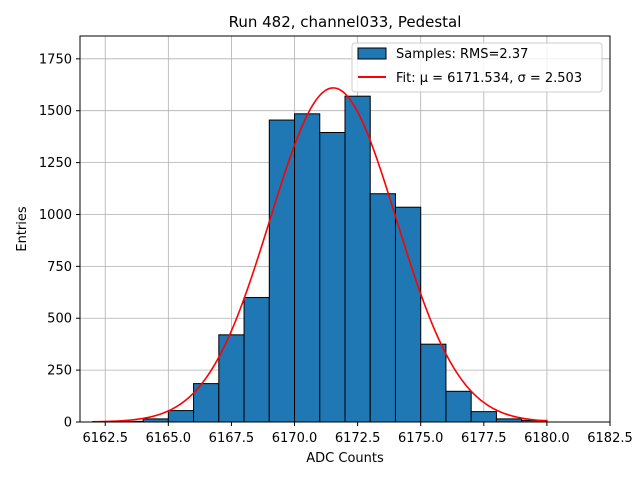  Describe the element at coordinates (484, 438) in the screenshot. I see `x-tick-label: 6177.5` at that location.